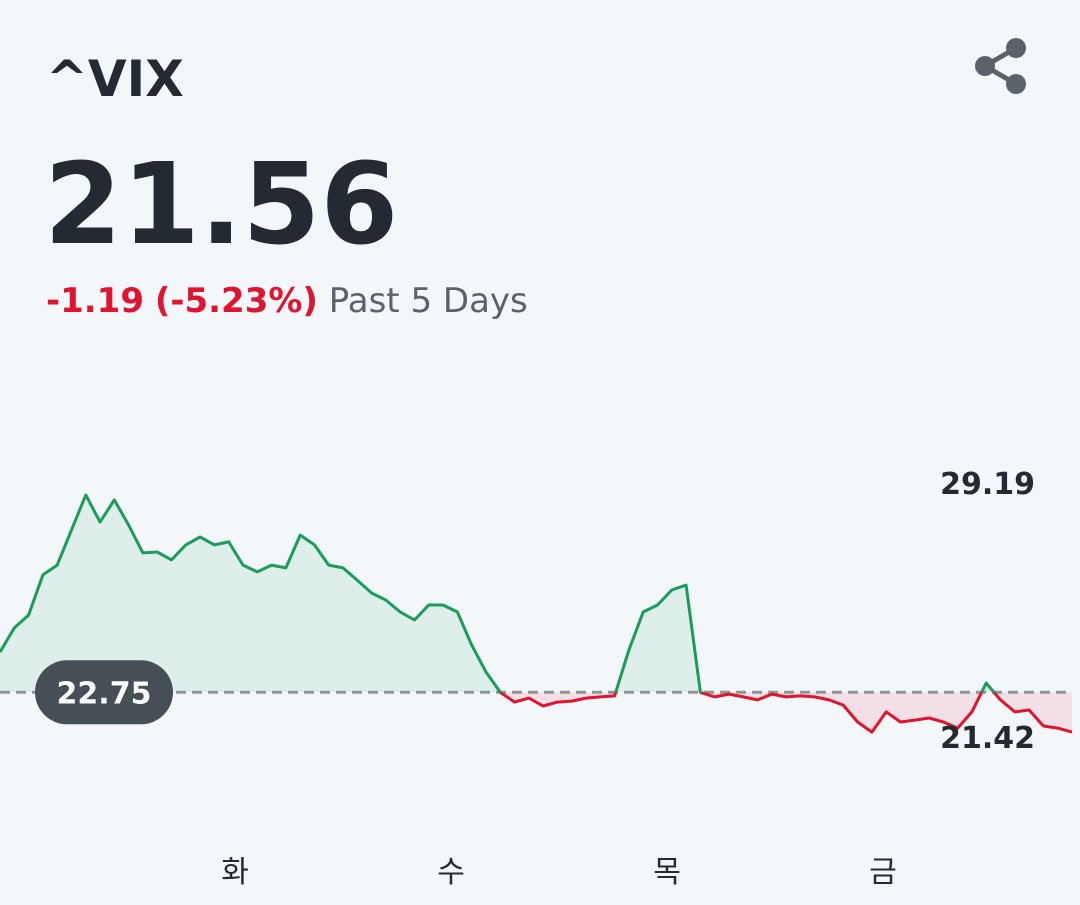 The height and width of the screenshot is (905, 1080). Describe the element at coordinates (1000, 66) in the screenshot. I see `share-button` at that location.